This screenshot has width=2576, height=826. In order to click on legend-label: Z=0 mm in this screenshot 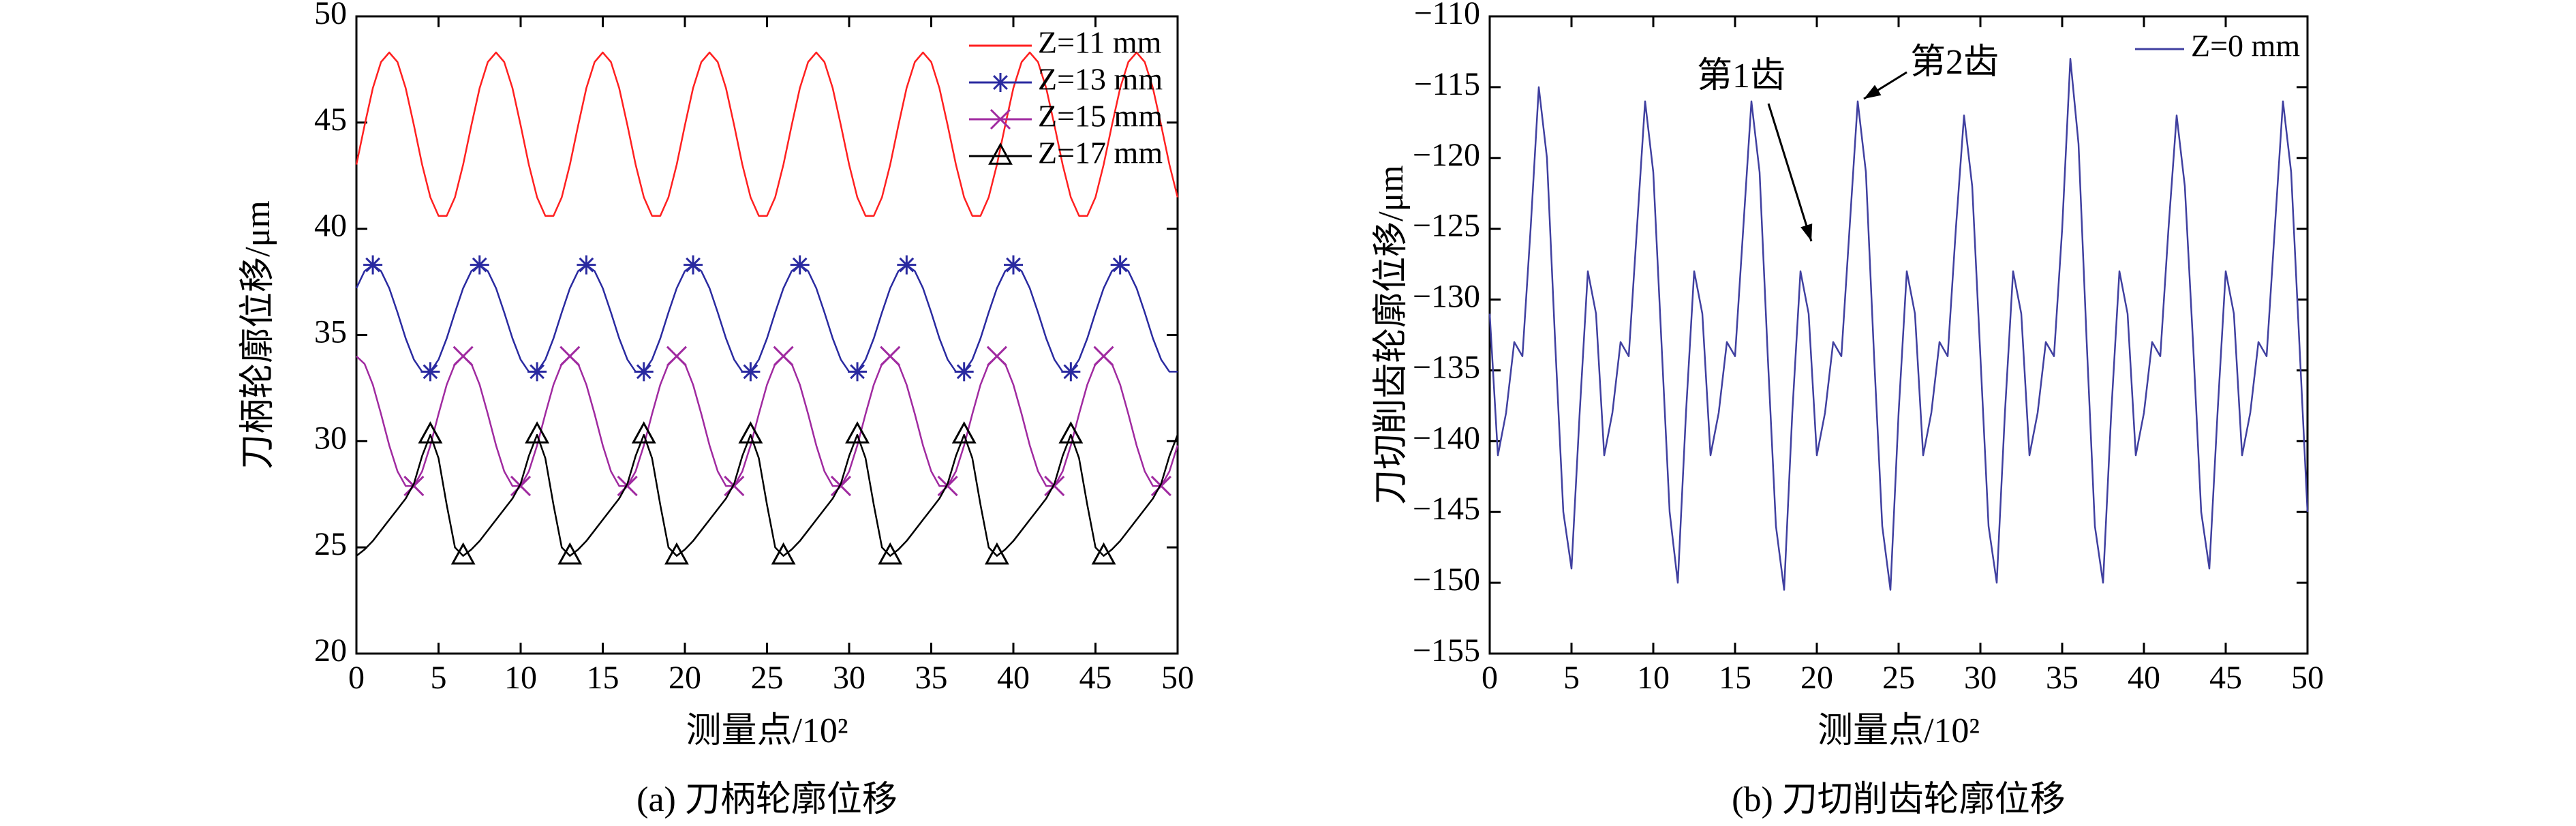, I will do `click(2245, 46)`.